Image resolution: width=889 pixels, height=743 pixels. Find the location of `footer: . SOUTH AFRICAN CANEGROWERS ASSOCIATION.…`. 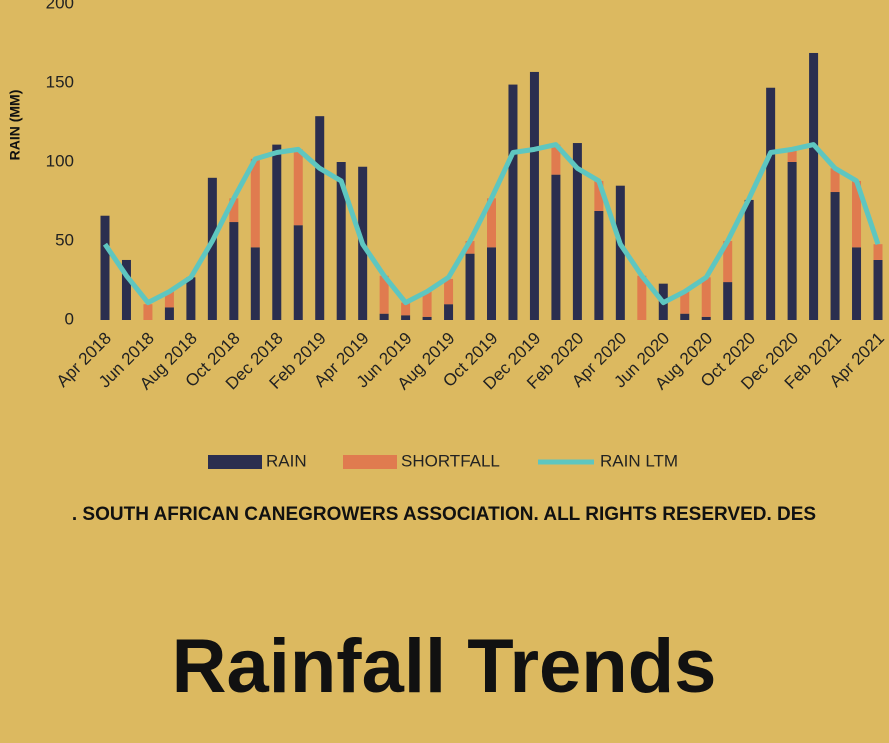

footer: . SOUTH AFRICAN CANEGROWERS ASSOCIATION.… is located at coordinates (444, 514).